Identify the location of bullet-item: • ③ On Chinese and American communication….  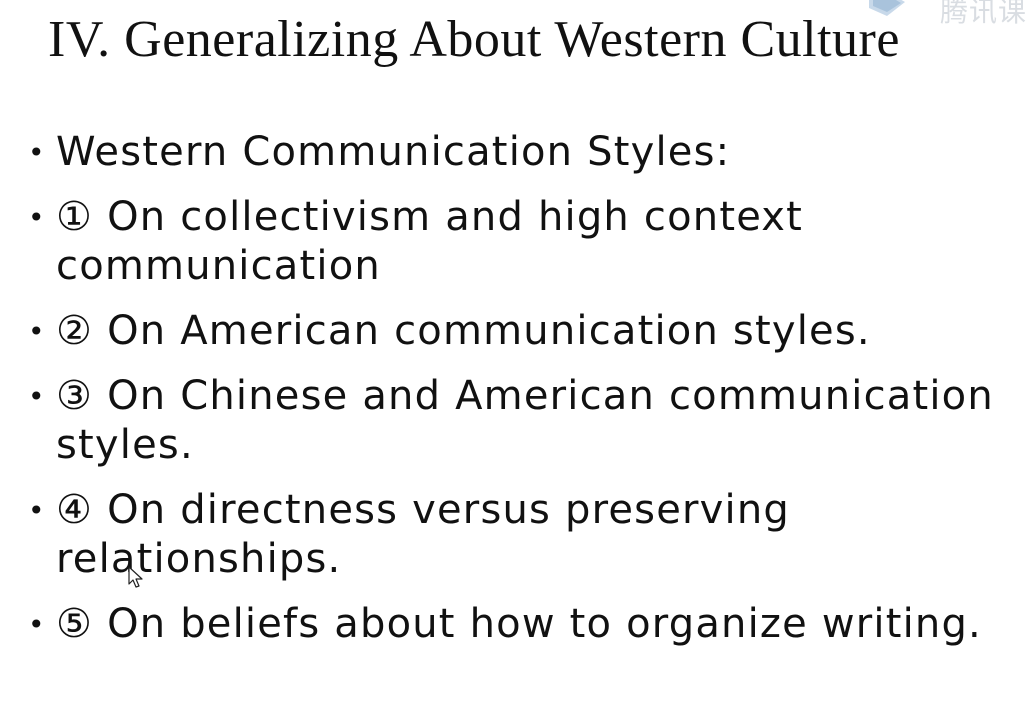
(519, 421).